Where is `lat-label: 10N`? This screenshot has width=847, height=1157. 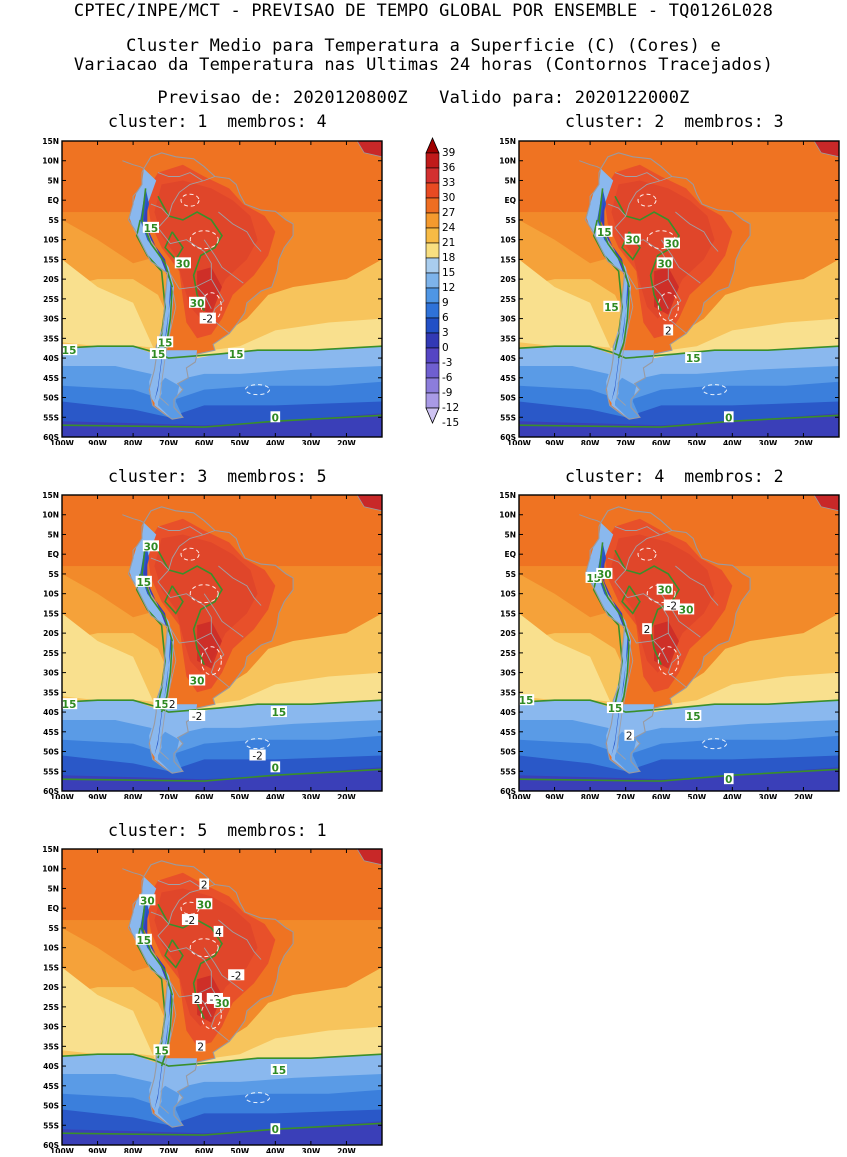 lat-label: 10N is located at coordinates (507, 161).